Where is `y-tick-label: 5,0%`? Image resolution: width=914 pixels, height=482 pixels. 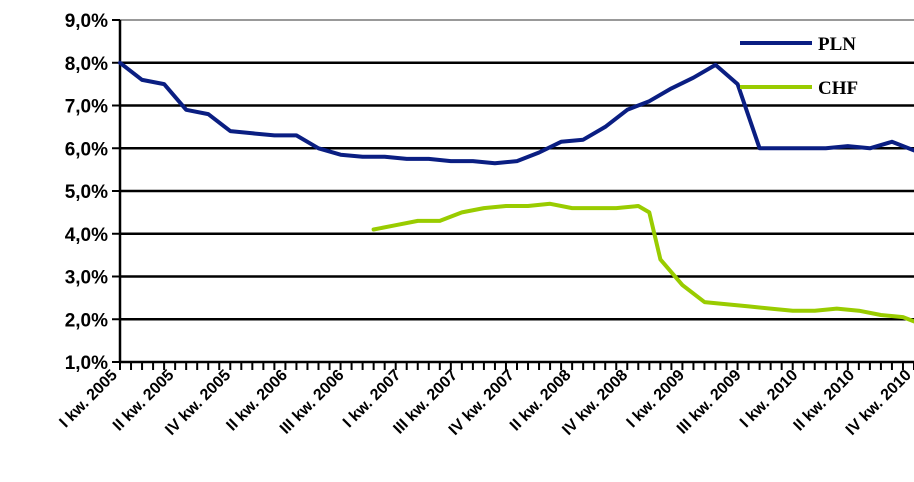
y-tick-label: 5,0% is located at coordinates (86, 192).